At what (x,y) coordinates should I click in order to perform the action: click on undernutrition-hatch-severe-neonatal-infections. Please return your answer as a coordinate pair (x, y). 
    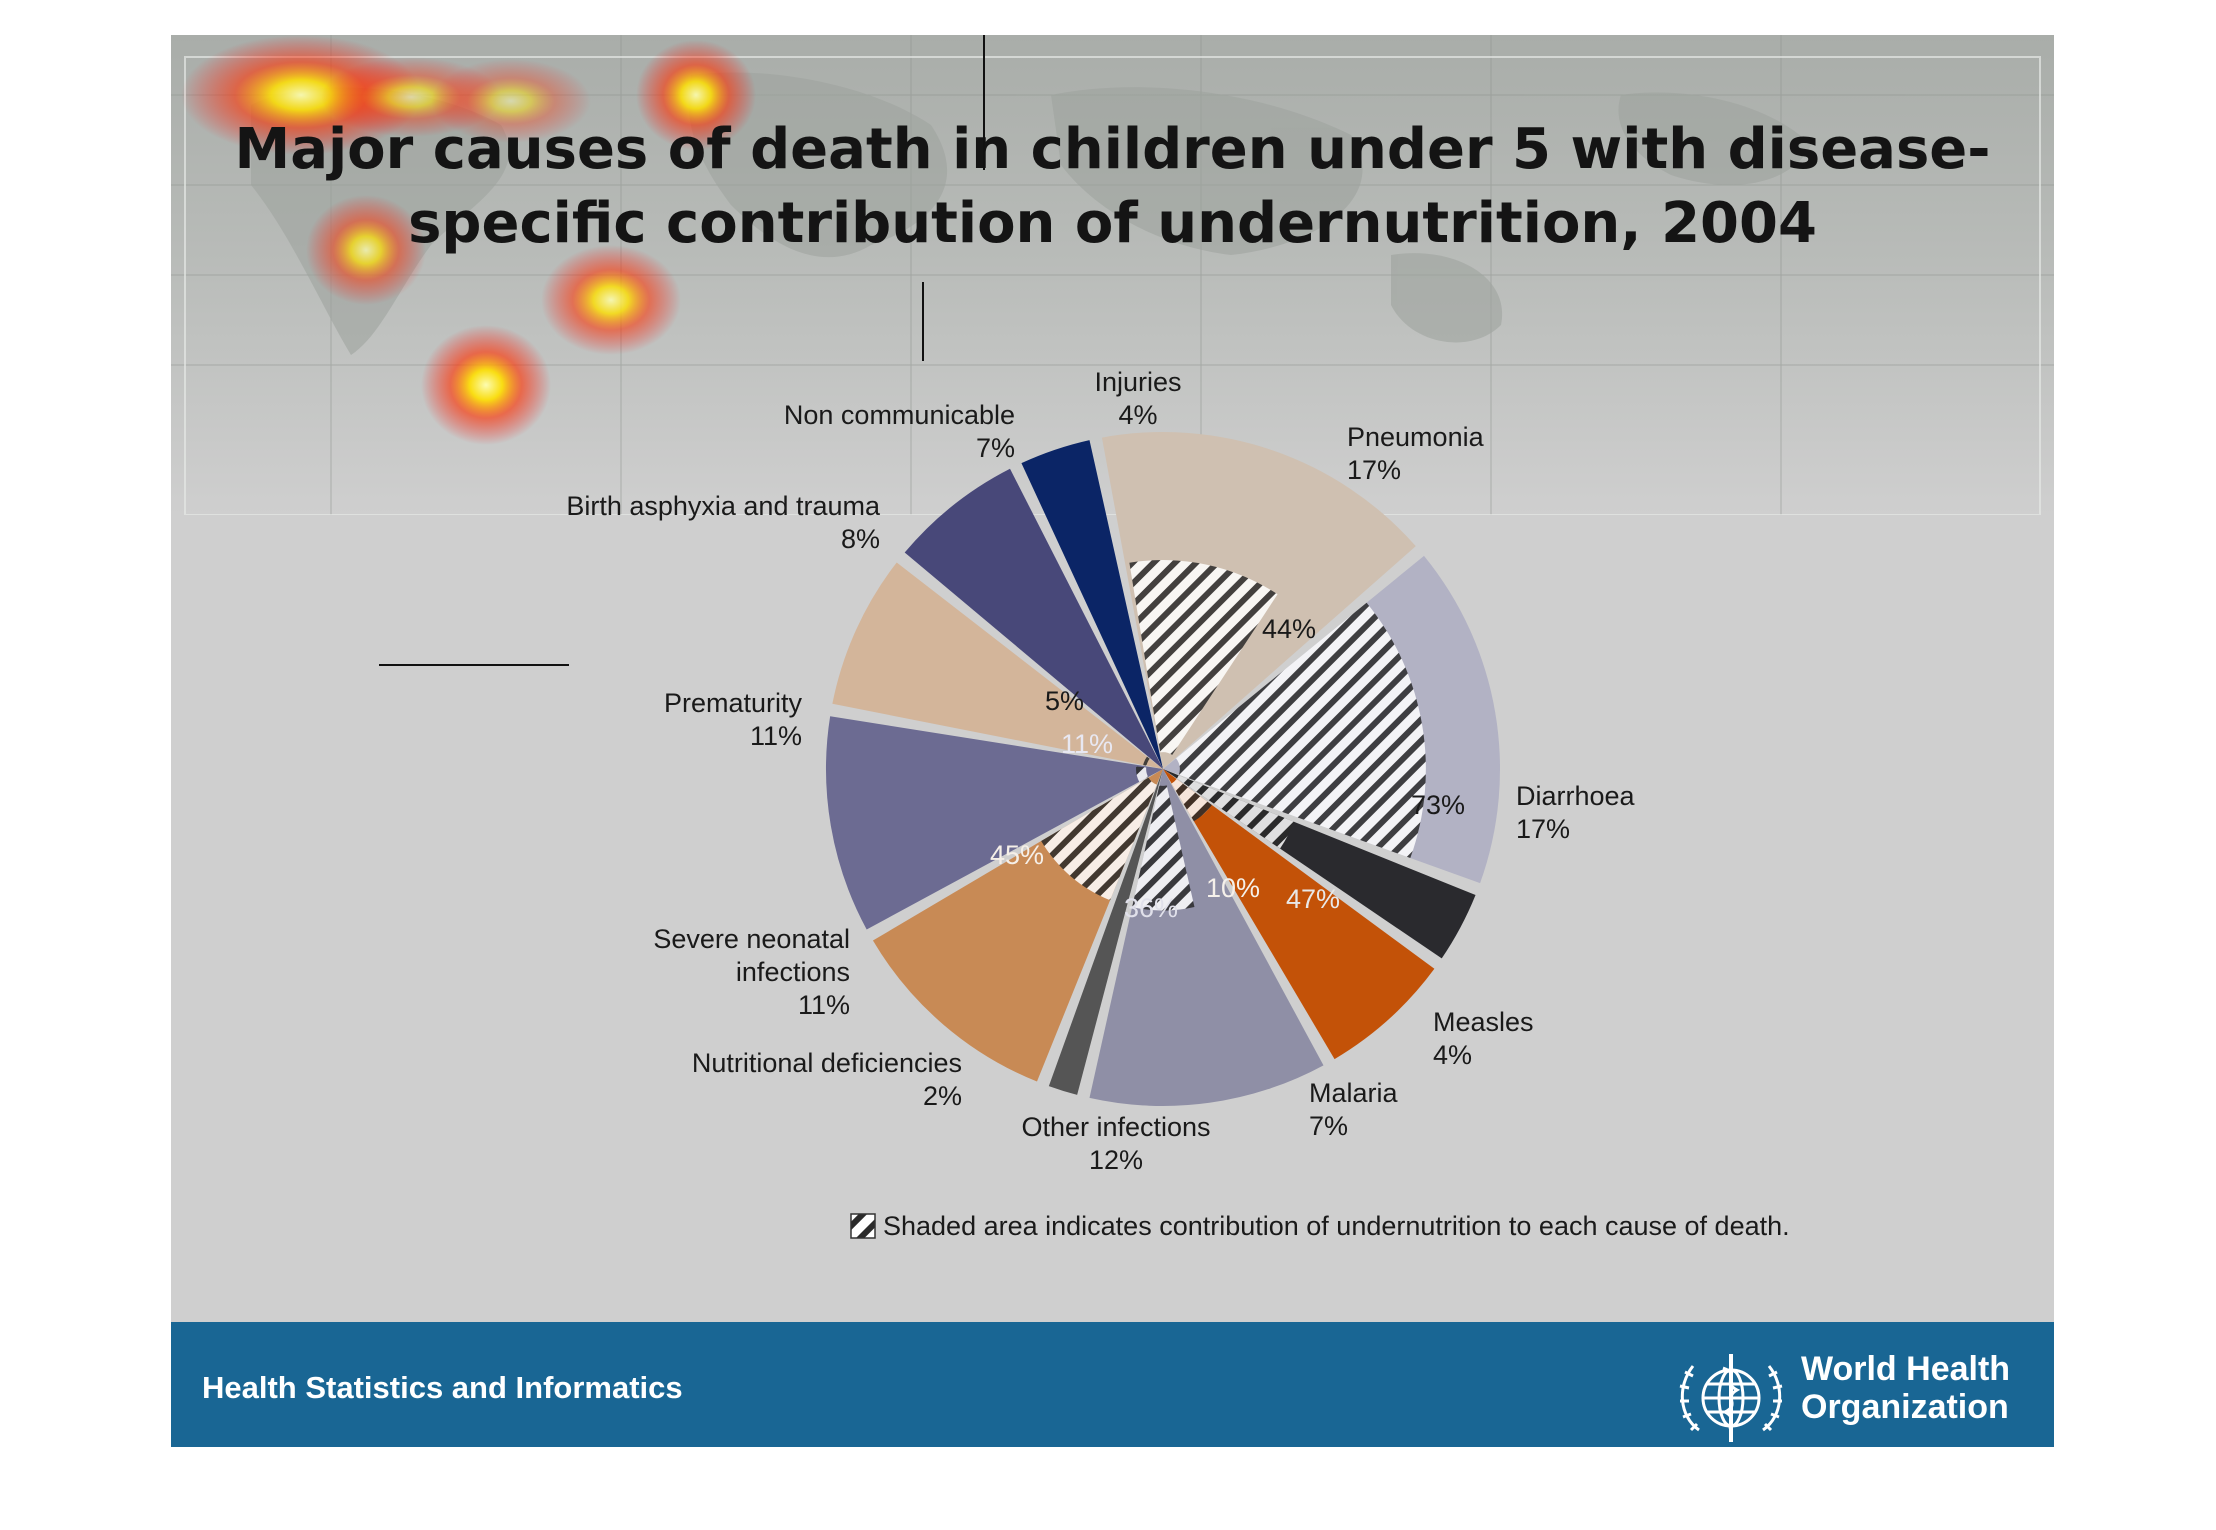
    Looking at the image, I should click on (1099, 839).